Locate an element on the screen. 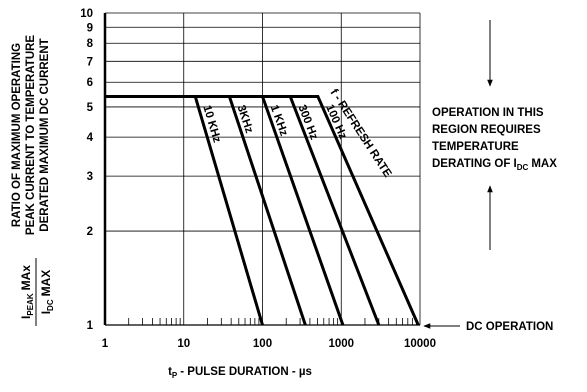 Image resolution: width=587 pixels, height=392 pixels. fraction-part: MAX is located at coordinates (46, 283).